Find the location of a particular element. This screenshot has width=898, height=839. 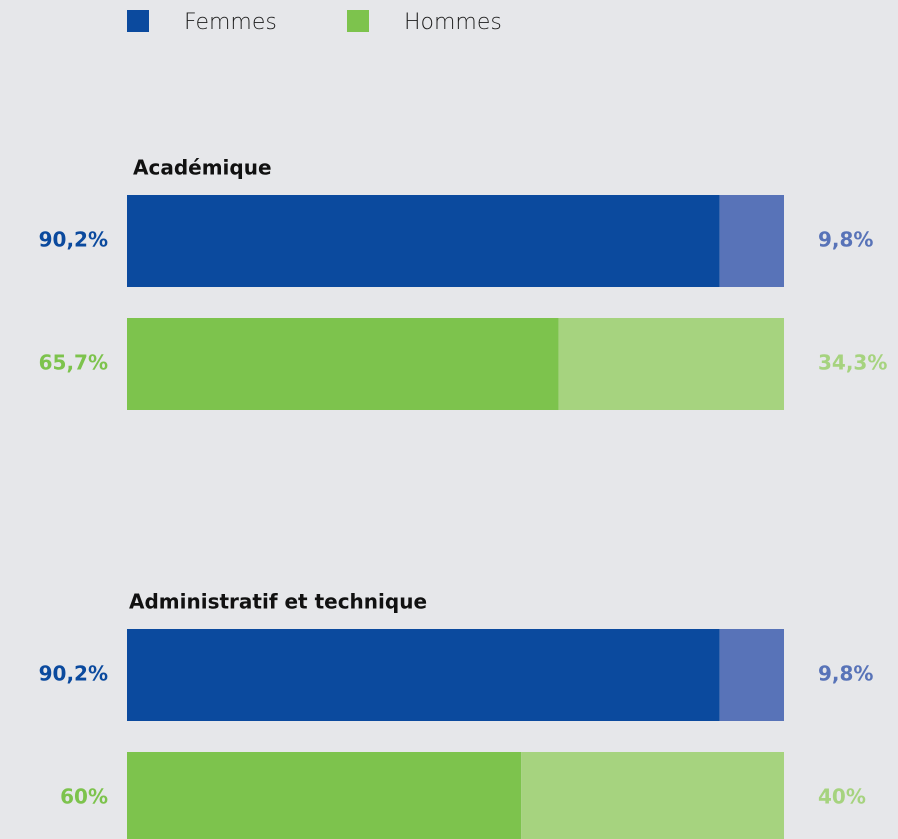

value-label: 65,7% is located at coordinates (73, 363).